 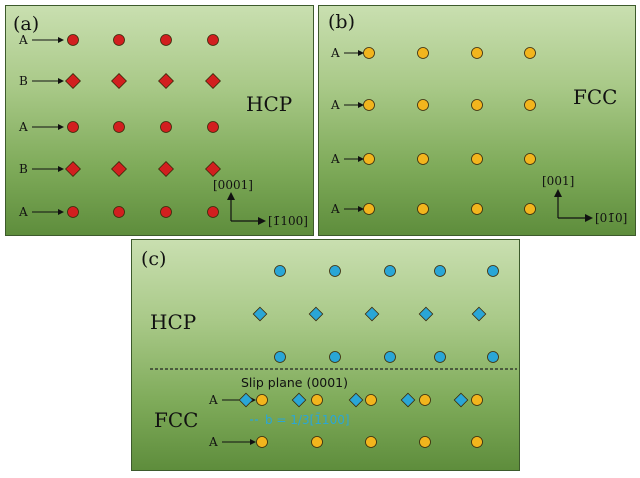 I want to click on panel-b-axes, so click(x=573, y=205).